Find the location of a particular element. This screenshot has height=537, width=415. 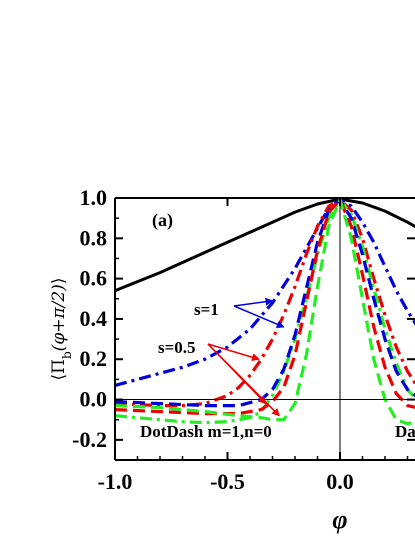

panel-label: (a) is located at coordinates (162, 220).